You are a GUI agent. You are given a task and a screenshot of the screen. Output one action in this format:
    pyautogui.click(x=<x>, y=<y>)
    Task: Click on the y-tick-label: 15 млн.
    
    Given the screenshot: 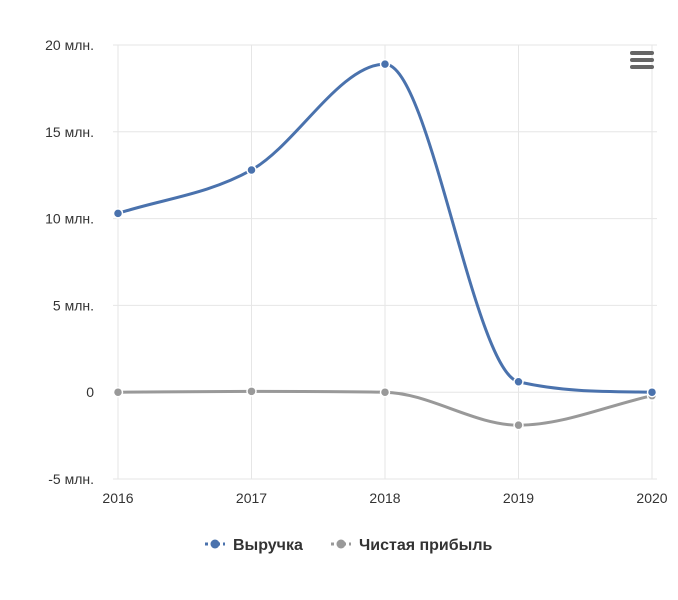 What is the action you would take?
    pyautogui.click(x=69, y=132)
    